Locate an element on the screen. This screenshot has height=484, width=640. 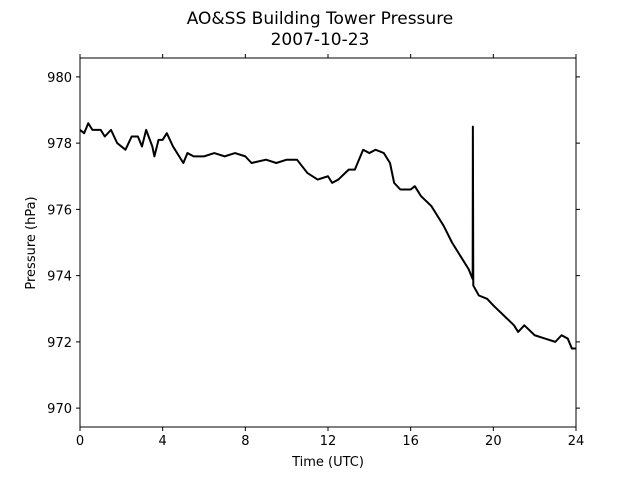
x-tick-label: 24 is located at coordinates (576, 441).